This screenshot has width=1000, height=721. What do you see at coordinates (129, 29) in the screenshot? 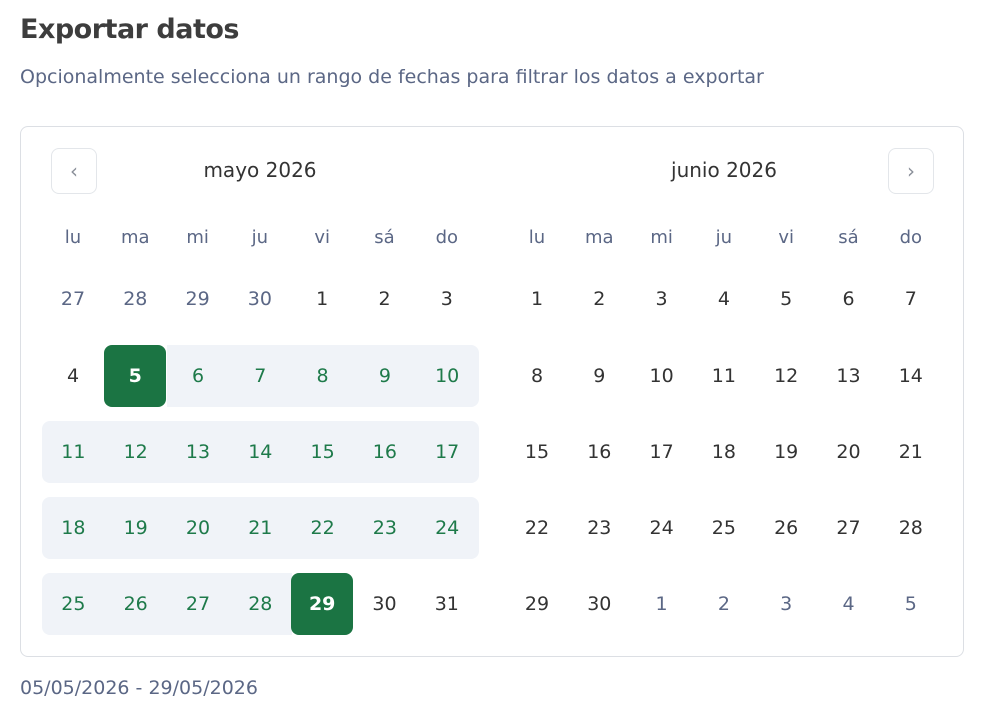
I see `page-title: Exportar datos` at bounding box center [129, 29].